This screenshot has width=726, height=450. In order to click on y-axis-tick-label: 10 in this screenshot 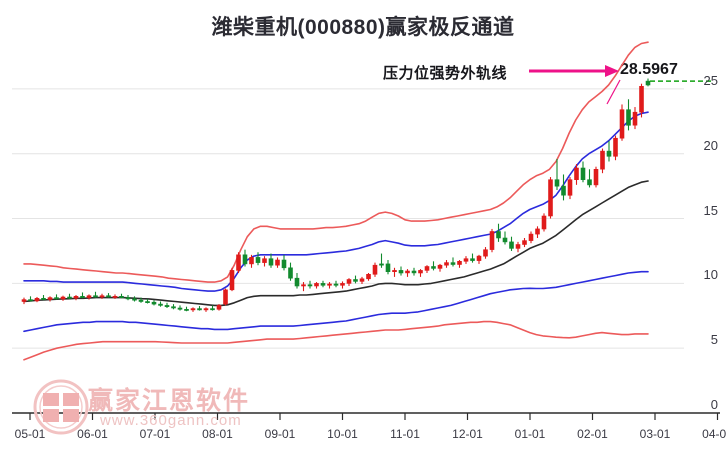, I will do `click(710, 275)`.